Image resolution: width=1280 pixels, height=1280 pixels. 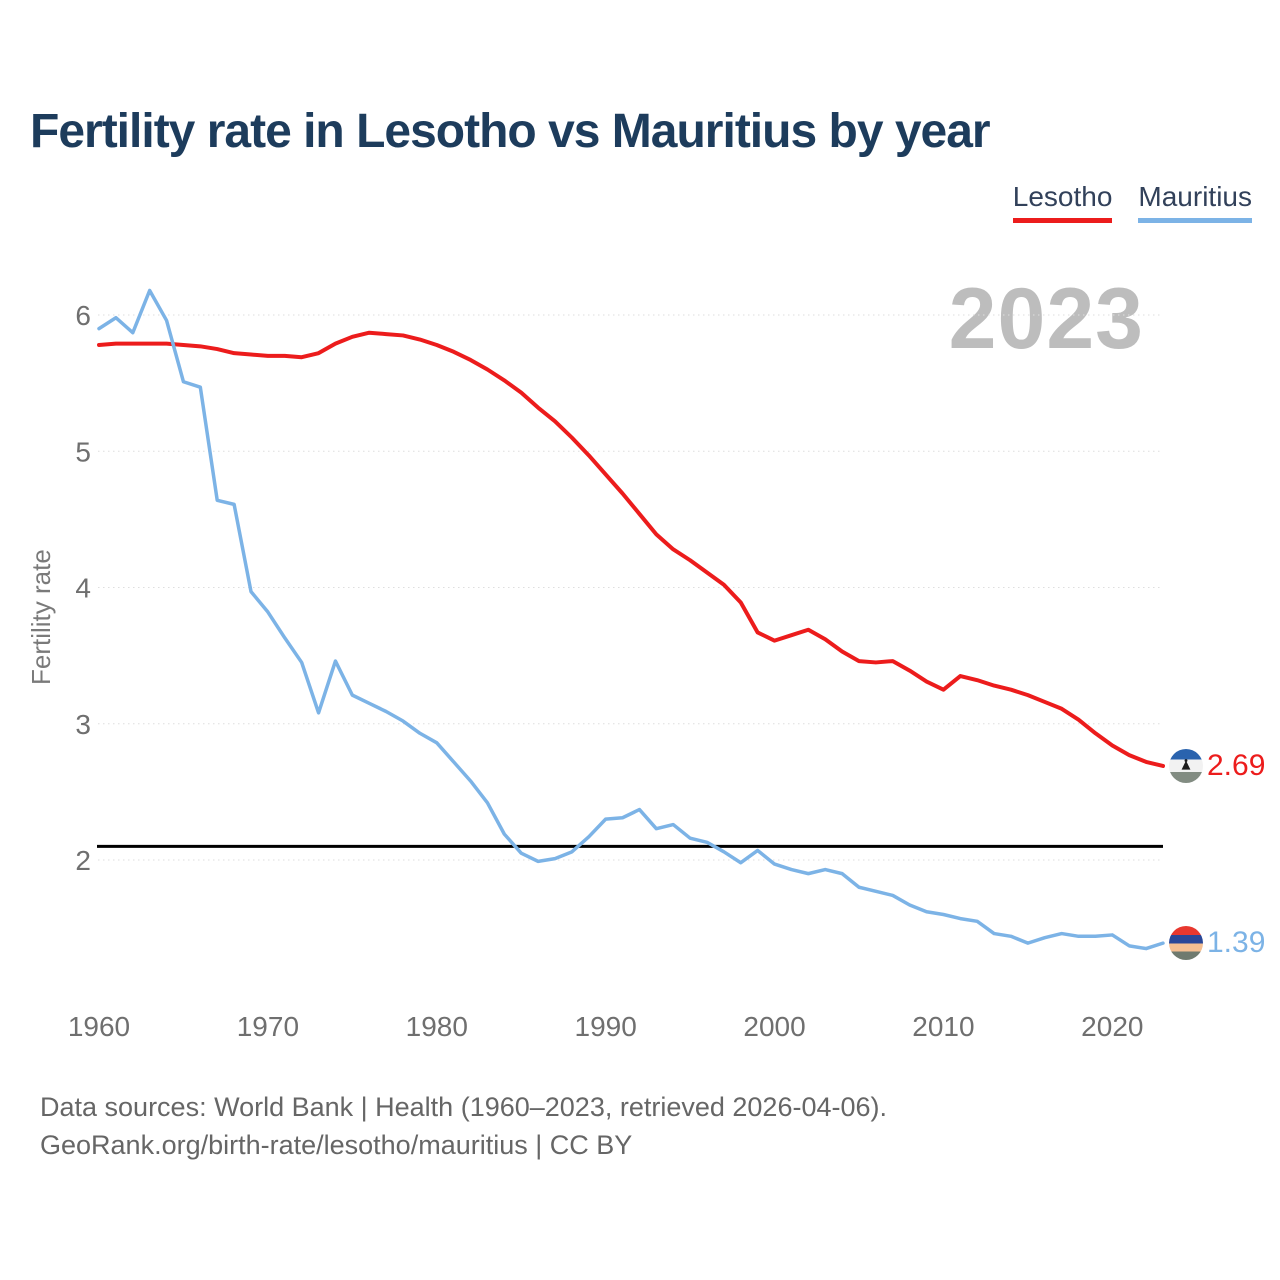 I want to click on legend-swatch-mauritius, so click(x=1195, y=220).